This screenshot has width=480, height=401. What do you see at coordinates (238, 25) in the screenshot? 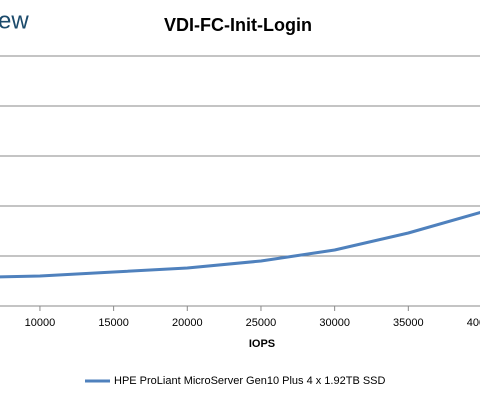
I see `chart-title: VDI-FC-Init-Login` at bounding box center [238, 25].